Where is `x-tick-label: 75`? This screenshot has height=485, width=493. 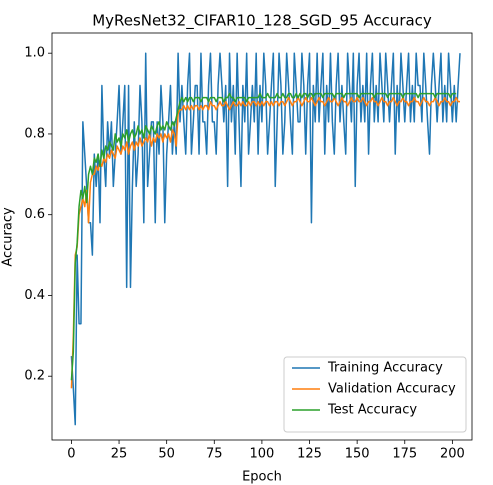
x-tick-label: 75 is located at coordinates (214, 454).